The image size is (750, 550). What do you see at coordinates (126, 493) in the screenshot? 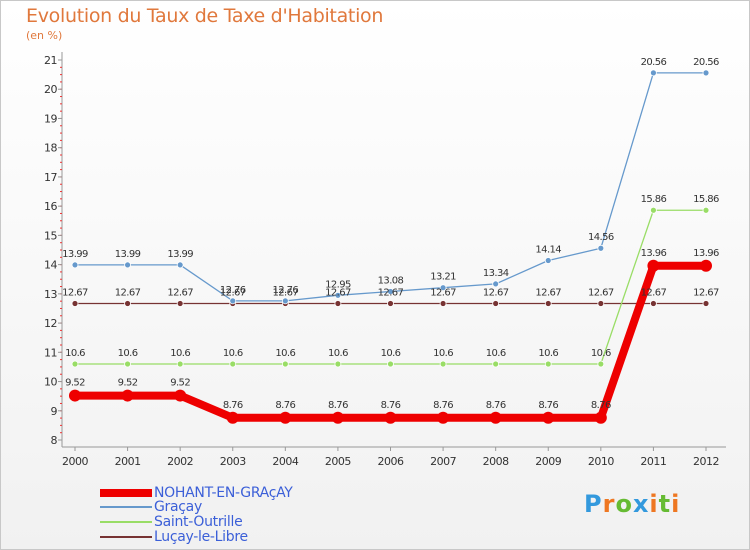
I see `legend-swatch-nohant` at bounding box center [126, 493].